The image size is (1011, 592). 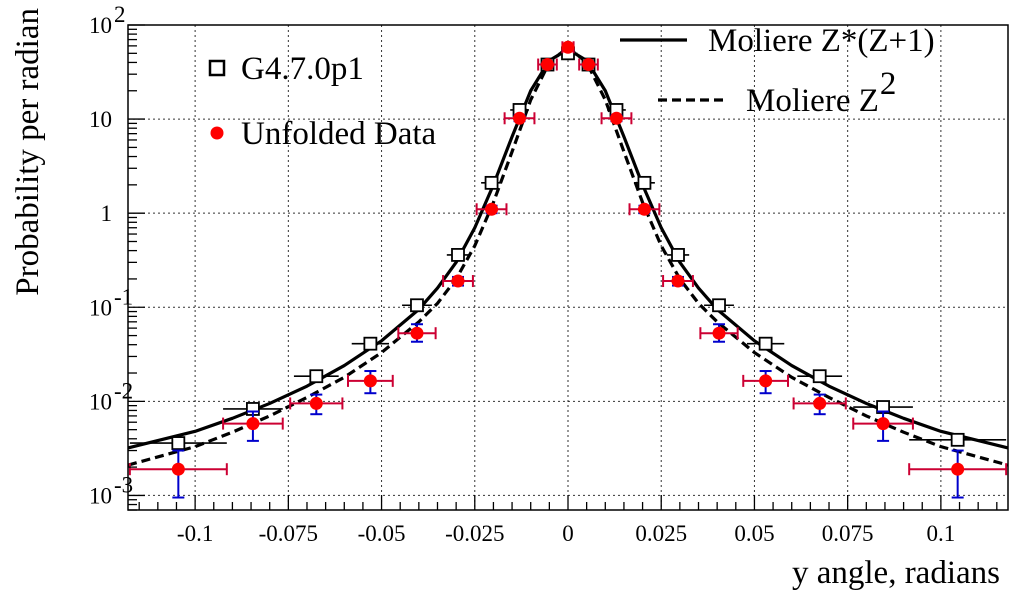 I want to click on legend-label: Moliere Z, so click(x=812, y=101).